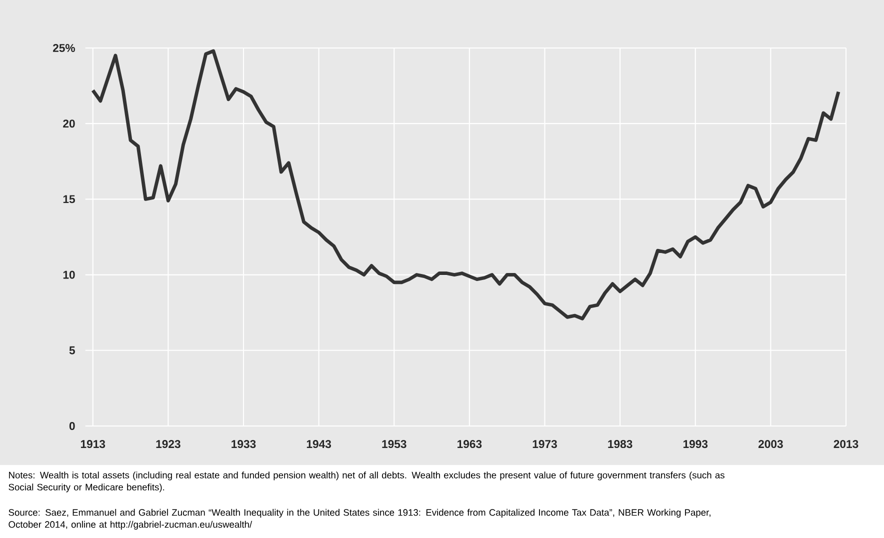 This screenshot has width=884, height=538. Describe the element at coordinates (470, 444) in the screenshot. I see `x-tick-label: 1963` at that location.